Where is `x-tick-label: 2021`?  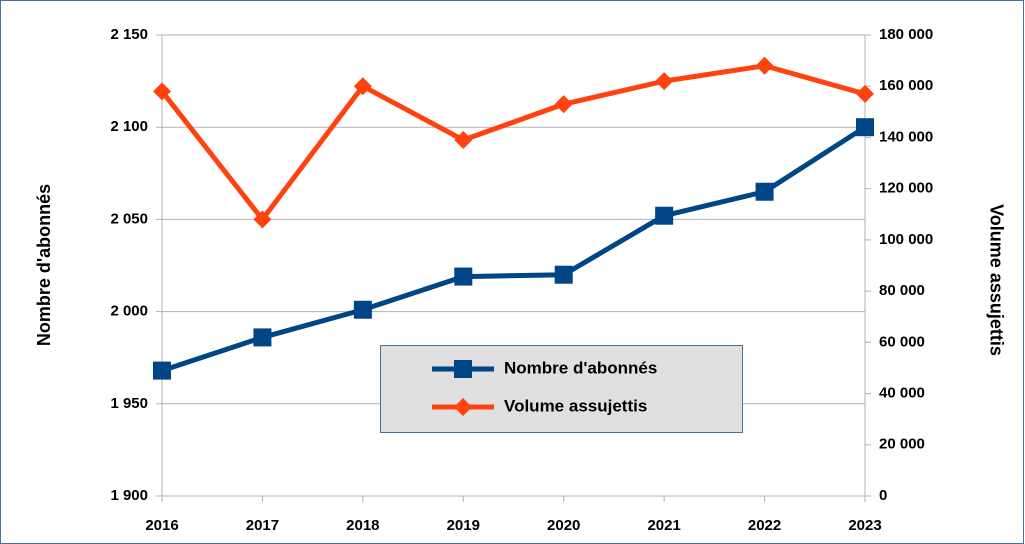
x-tick-label: 2021 is located at coordinates (663, 525).